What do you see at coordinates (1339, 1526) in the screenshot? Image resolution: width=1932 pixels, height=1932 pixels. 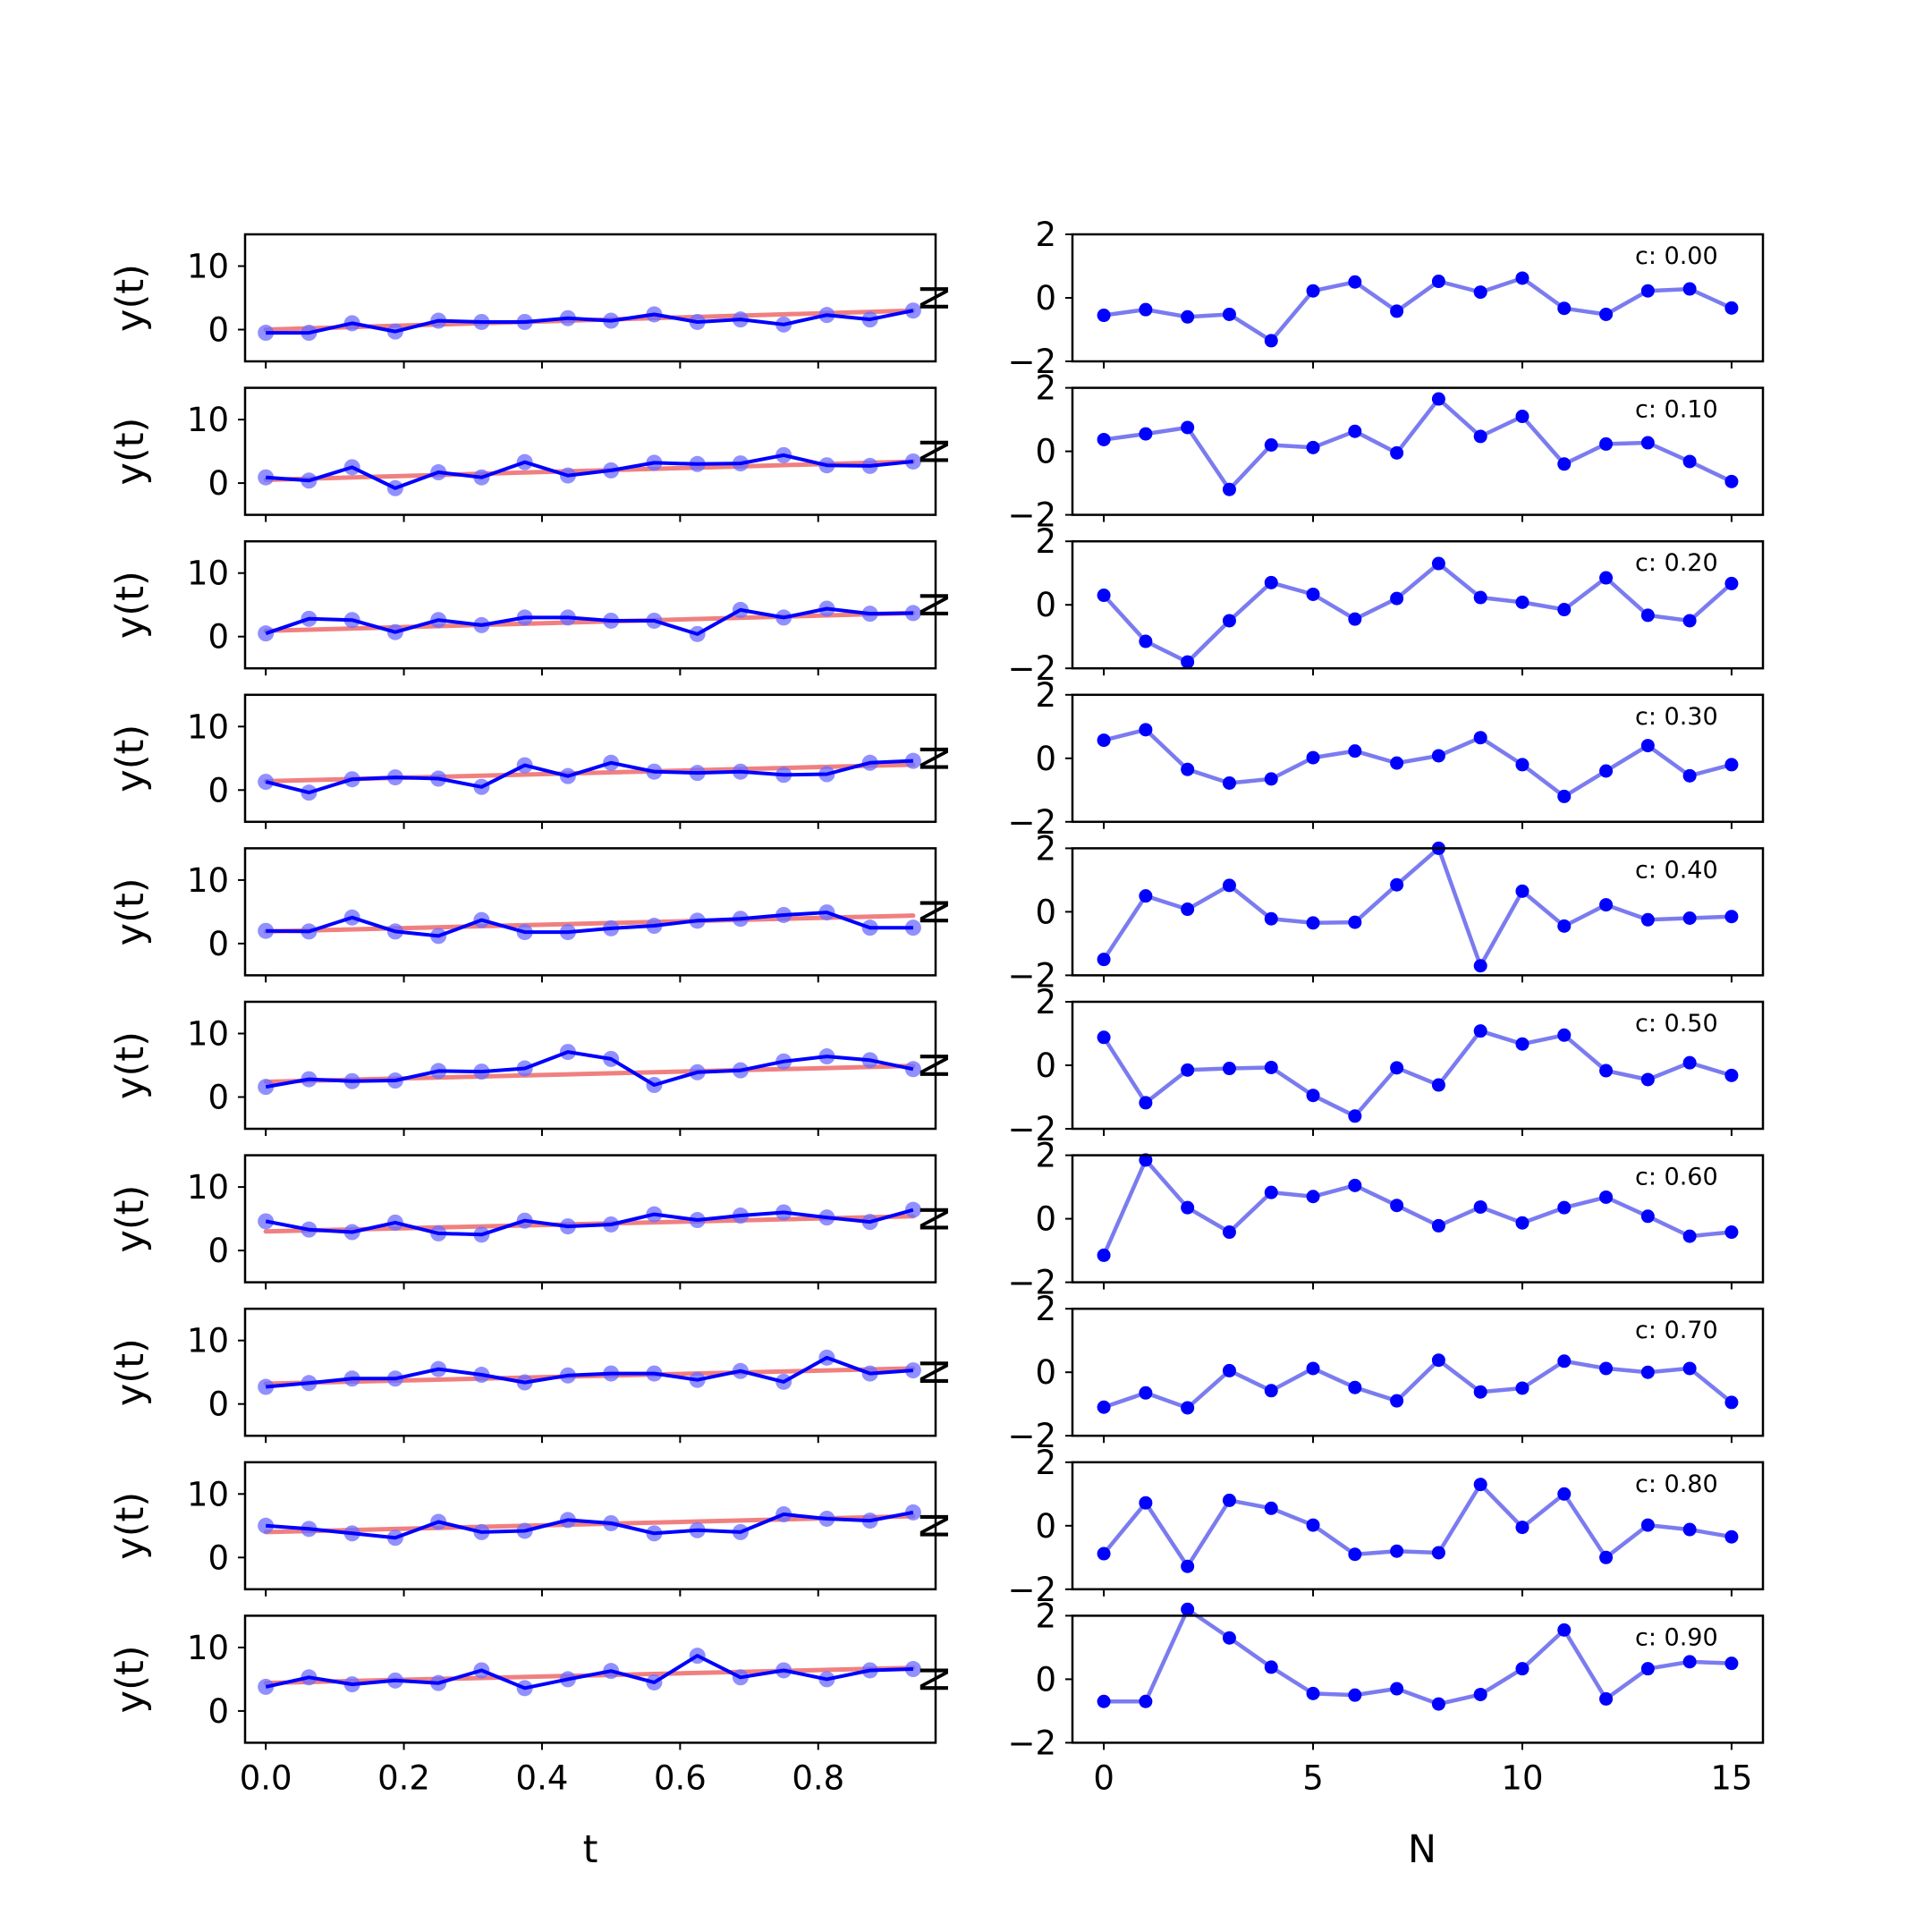 I see `right-subplot: −2 0 2 Nc: 0.80` at bounding box center [1339, 1526].